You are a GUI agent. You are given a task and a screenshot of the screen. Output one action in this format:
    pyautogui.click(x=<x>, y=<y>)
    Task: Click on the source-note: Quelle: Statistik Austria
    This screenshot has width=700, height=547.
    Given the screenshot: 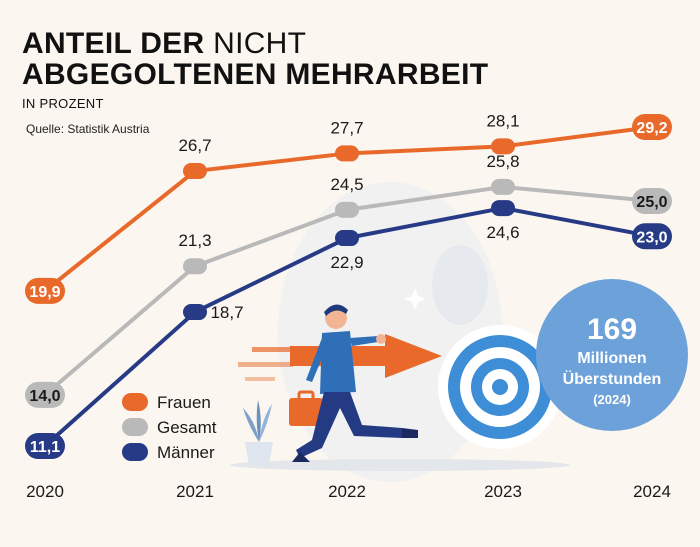 What is the action you would take?
    pyautogui.click(x=88, y=129)
    